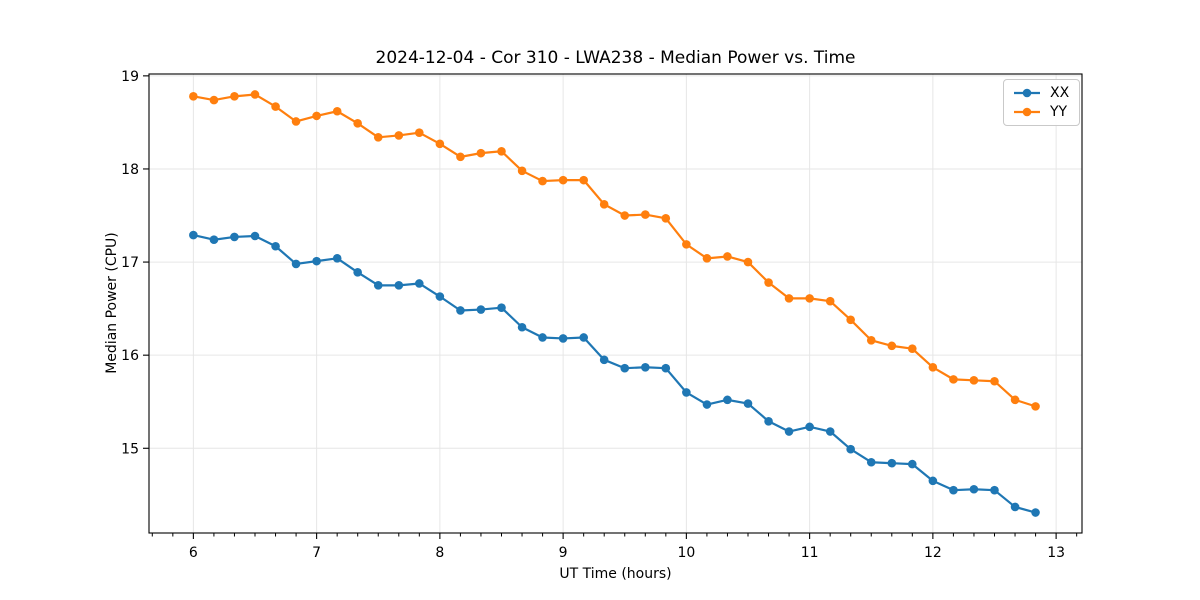 This screenshot has width=1200, height=600. What do you see at coordinates (316, 553) in the screenshot?
I see `x-tick-label: 7` at bounding box center [316, 553].